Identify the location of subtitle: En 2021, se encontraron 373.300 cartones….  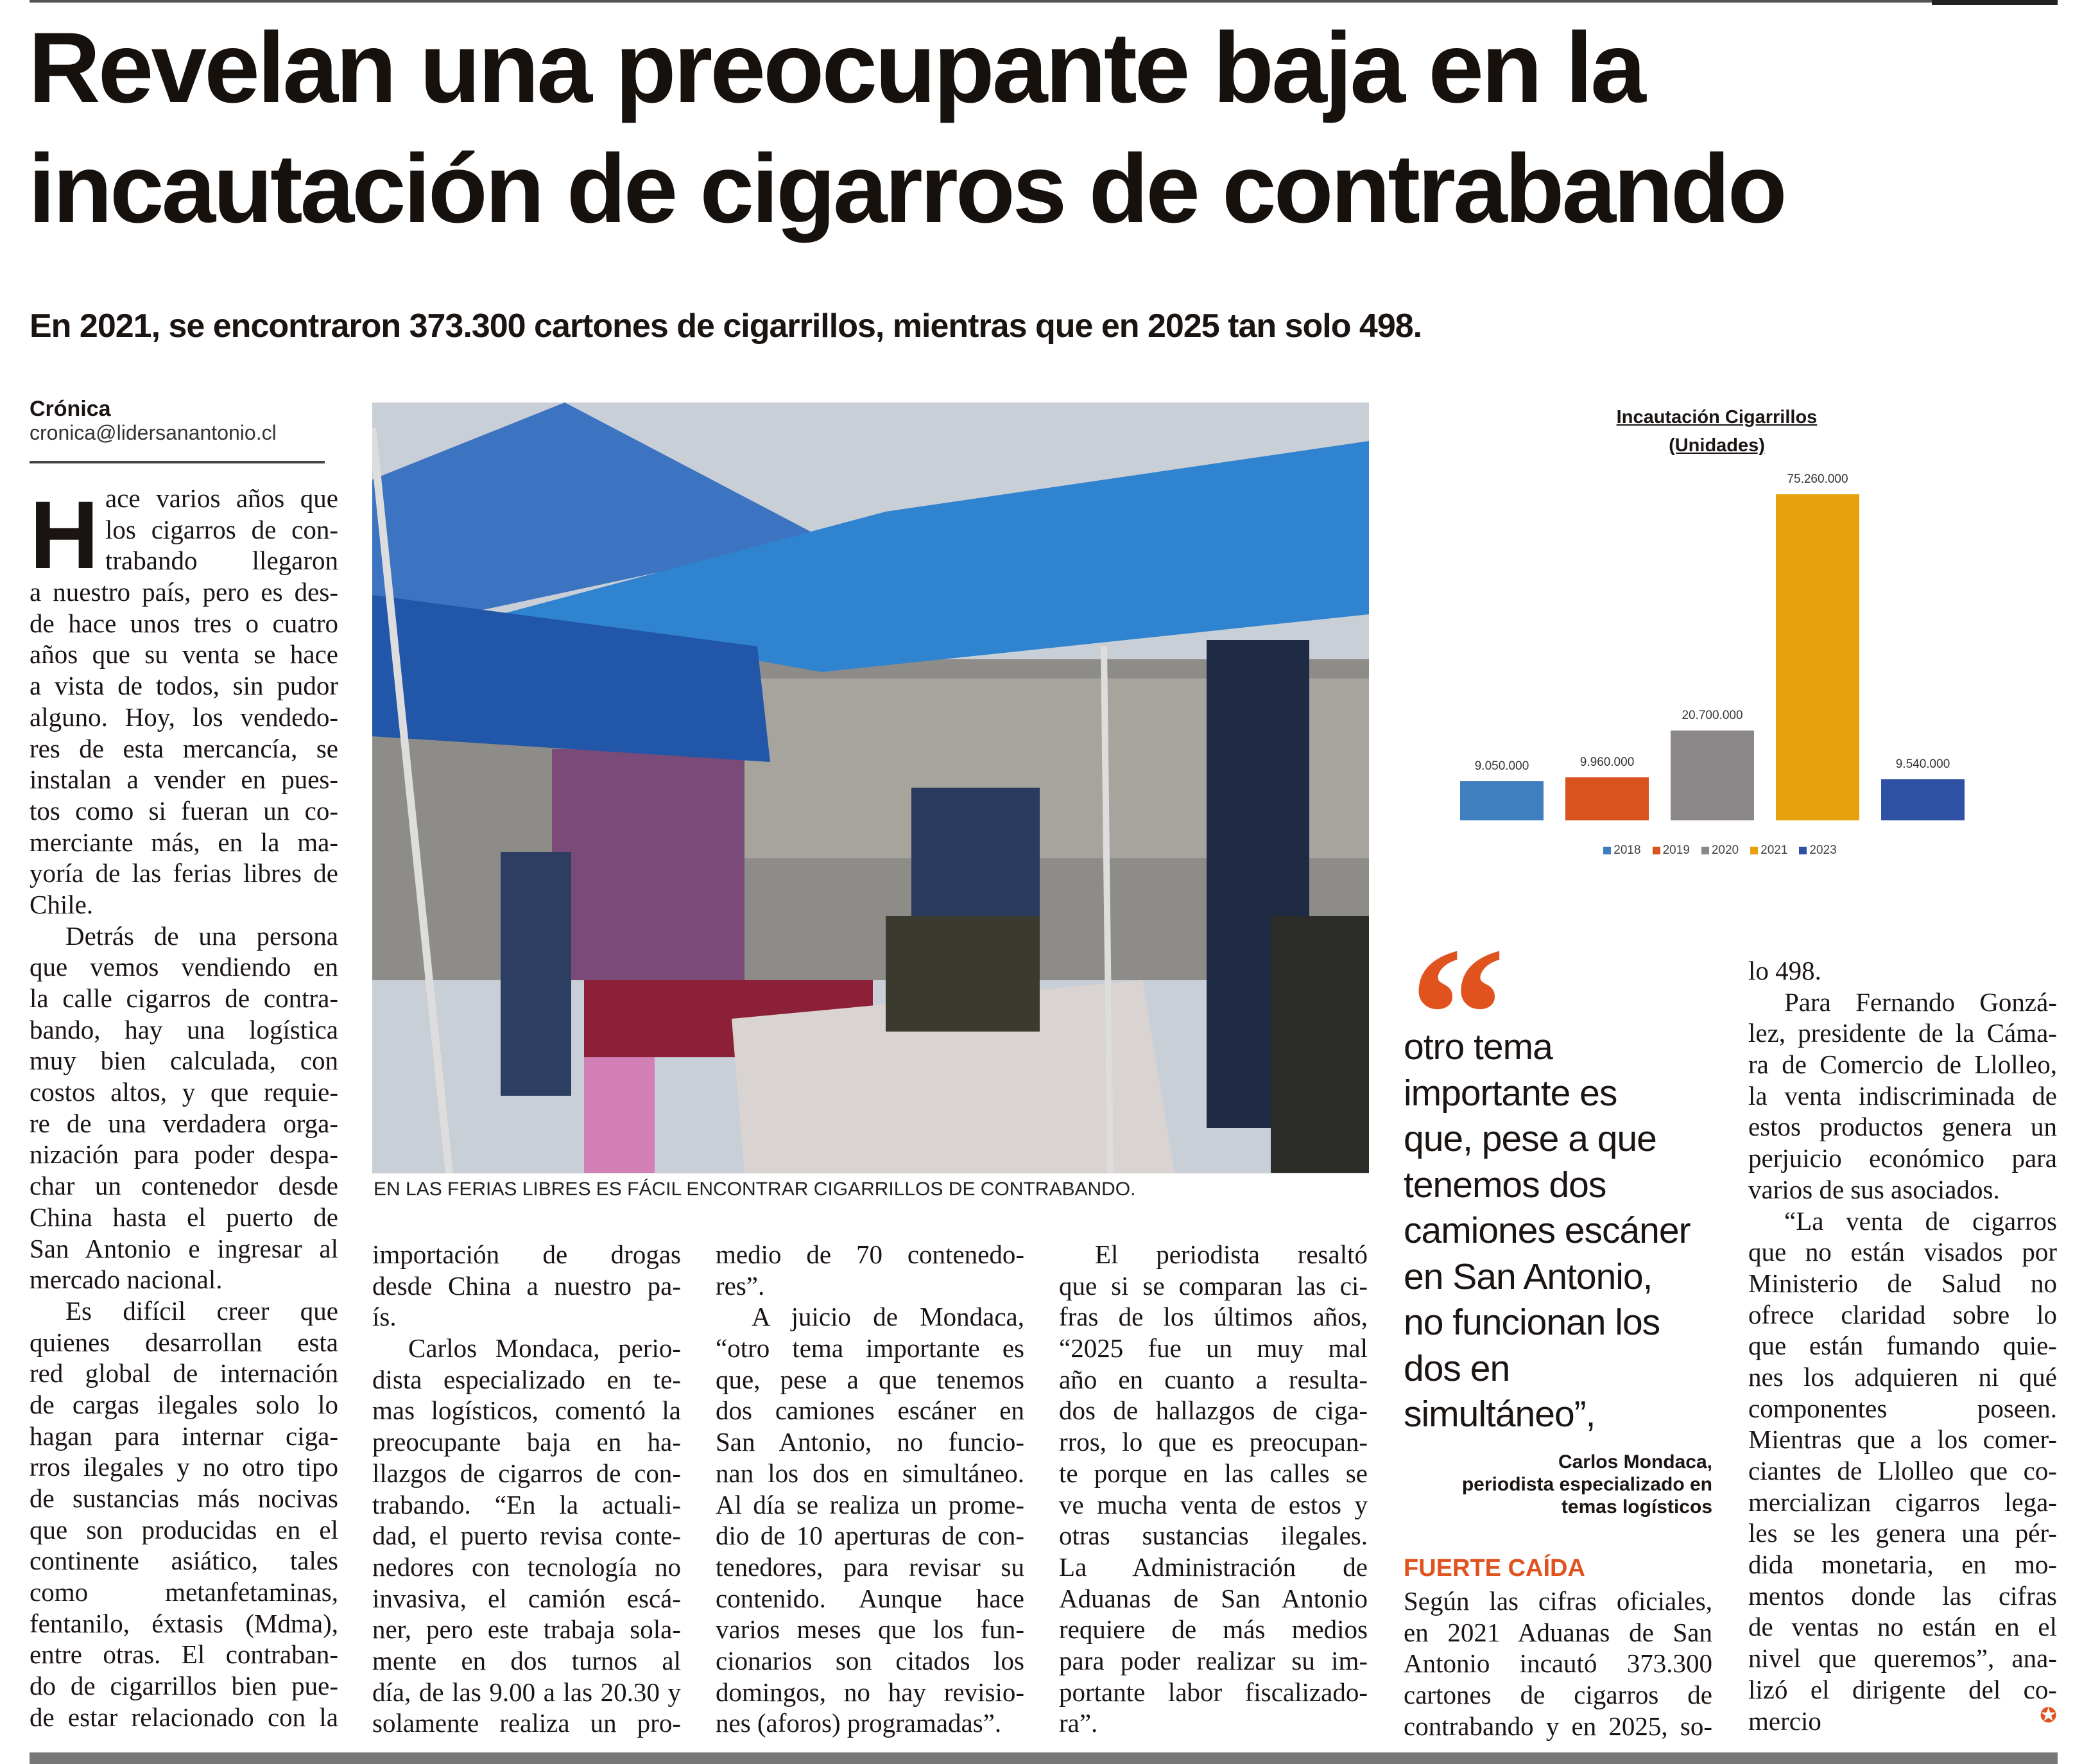
(726, 326).